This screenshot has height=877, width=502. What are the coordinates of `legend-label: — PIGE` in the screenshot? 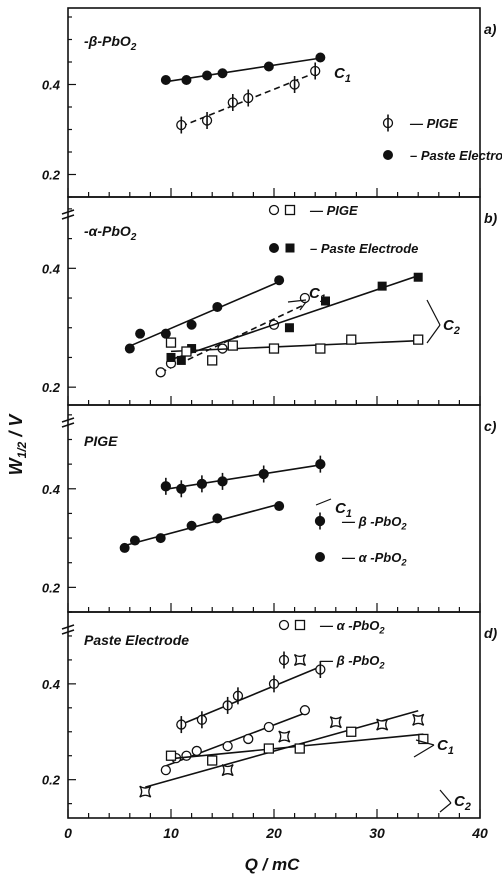 It's located at (433, 123).